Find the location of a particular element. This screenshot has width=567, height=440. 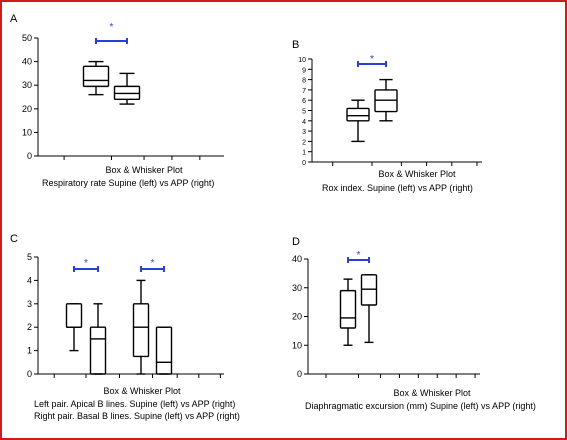

panel-a-y-tick-label: 30 is located at coordinates (27, 85).